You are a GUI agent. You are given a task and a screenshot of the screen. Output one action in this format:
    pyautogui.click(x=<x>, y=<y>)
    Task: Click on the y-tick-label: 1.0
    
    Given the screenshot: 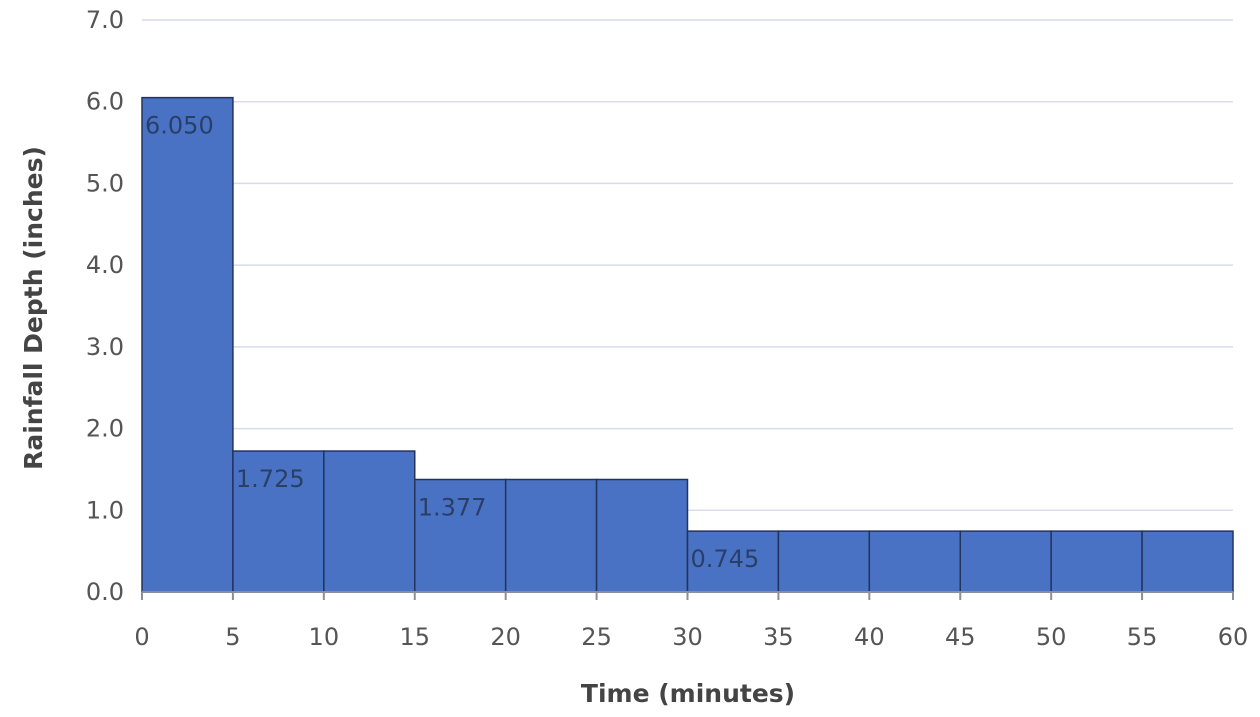 What is the action you would take?
    pyautogui.click(x=105, y=510)
    